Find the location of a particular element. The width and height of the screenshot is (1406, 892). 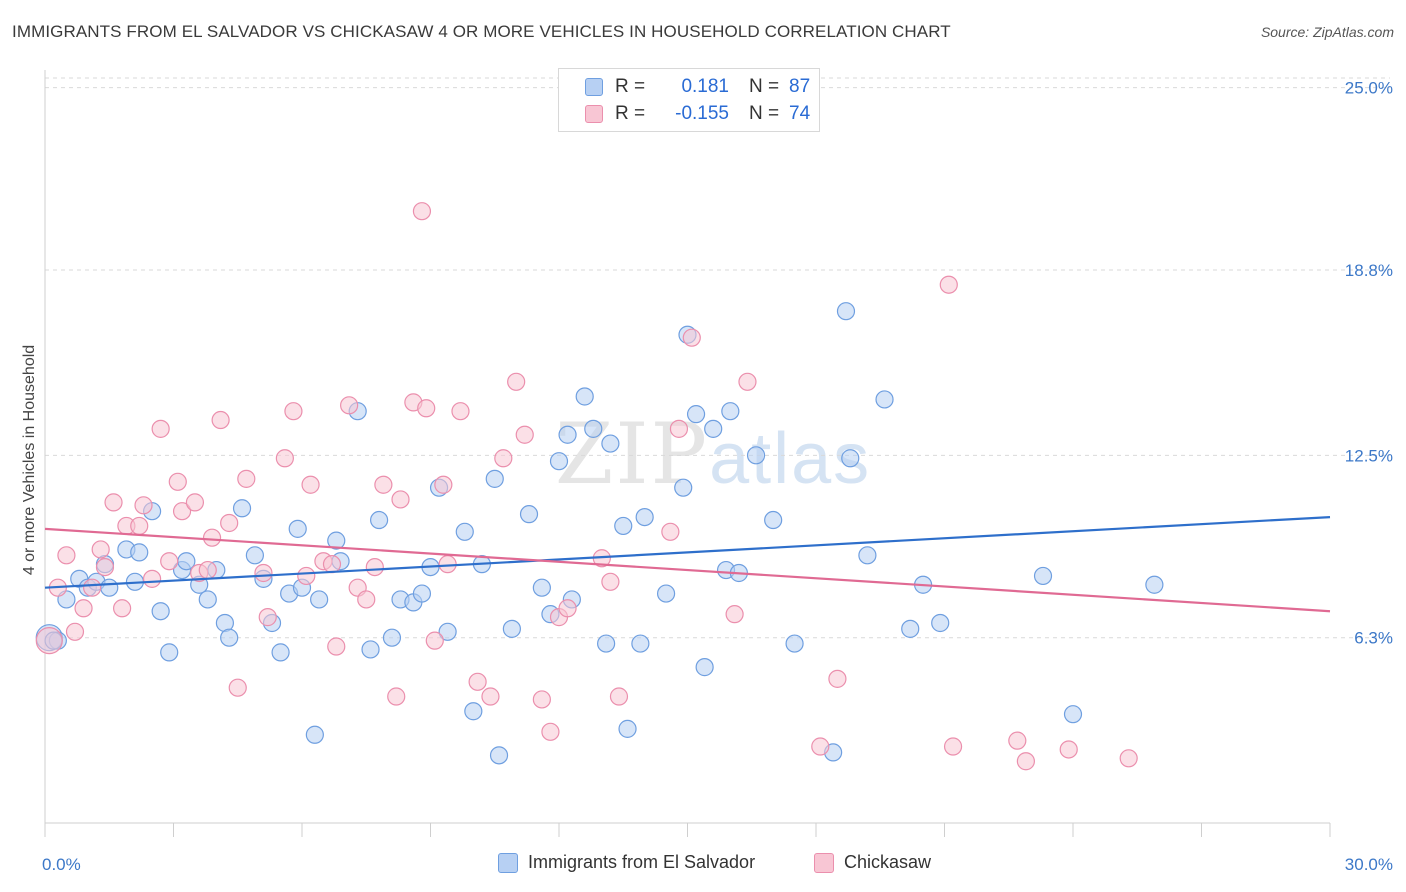

y-tick-label: 6.3% is located at coordinates (1373, 638).